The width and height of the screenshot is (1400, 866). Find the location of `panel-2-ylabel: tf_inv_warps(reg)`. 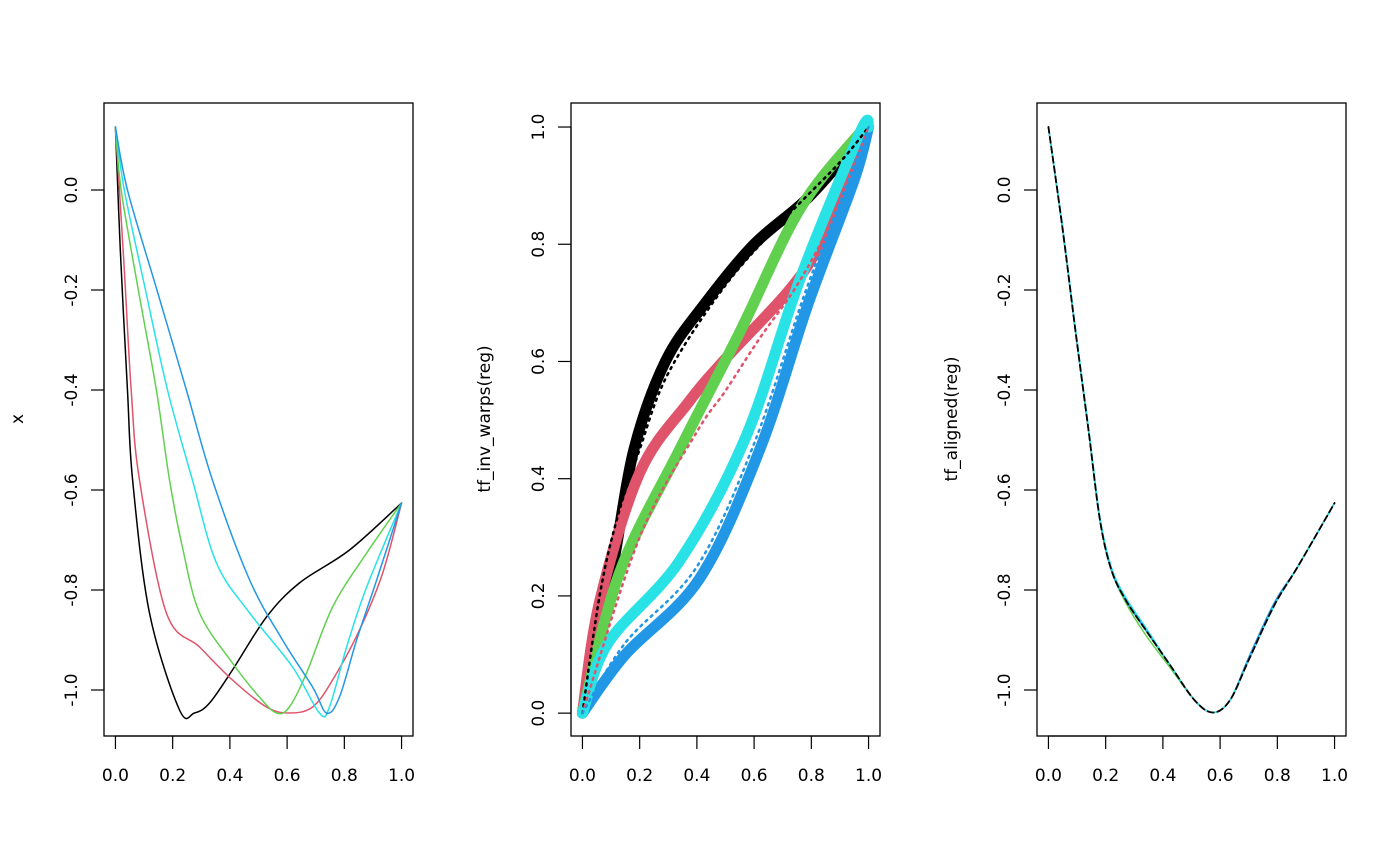

panel-2-ylabel: tf_inv_warps(reg) is located at coordinates (485, 418).